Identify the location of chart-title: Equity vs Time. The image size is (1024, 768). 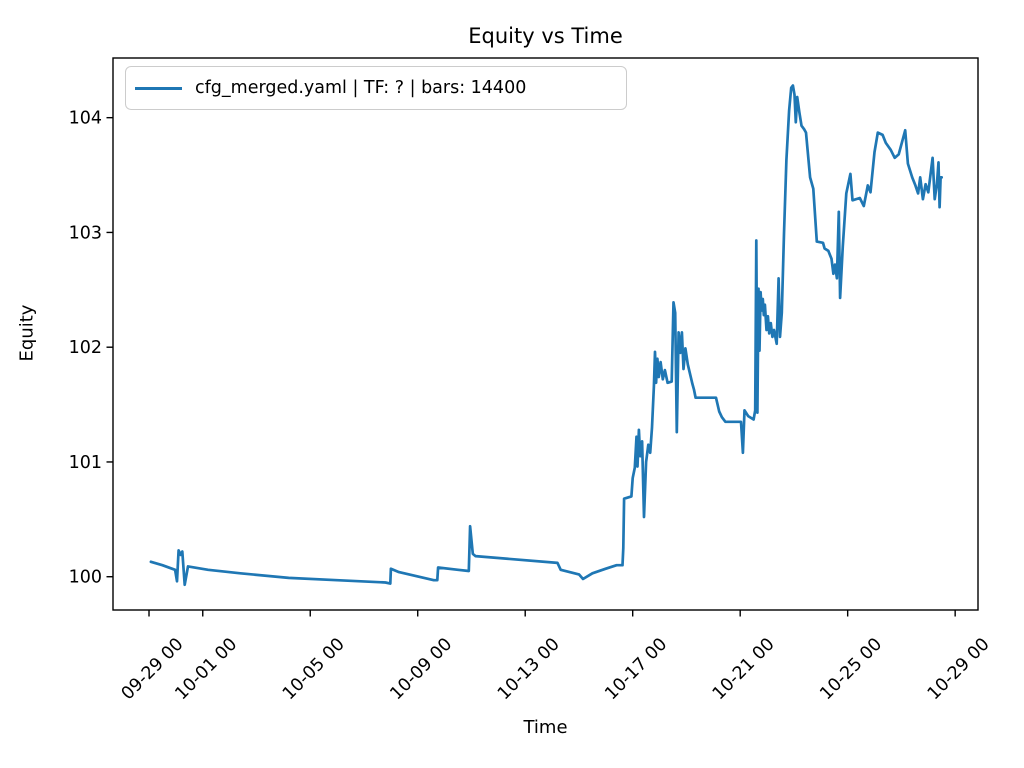
(545, 36).